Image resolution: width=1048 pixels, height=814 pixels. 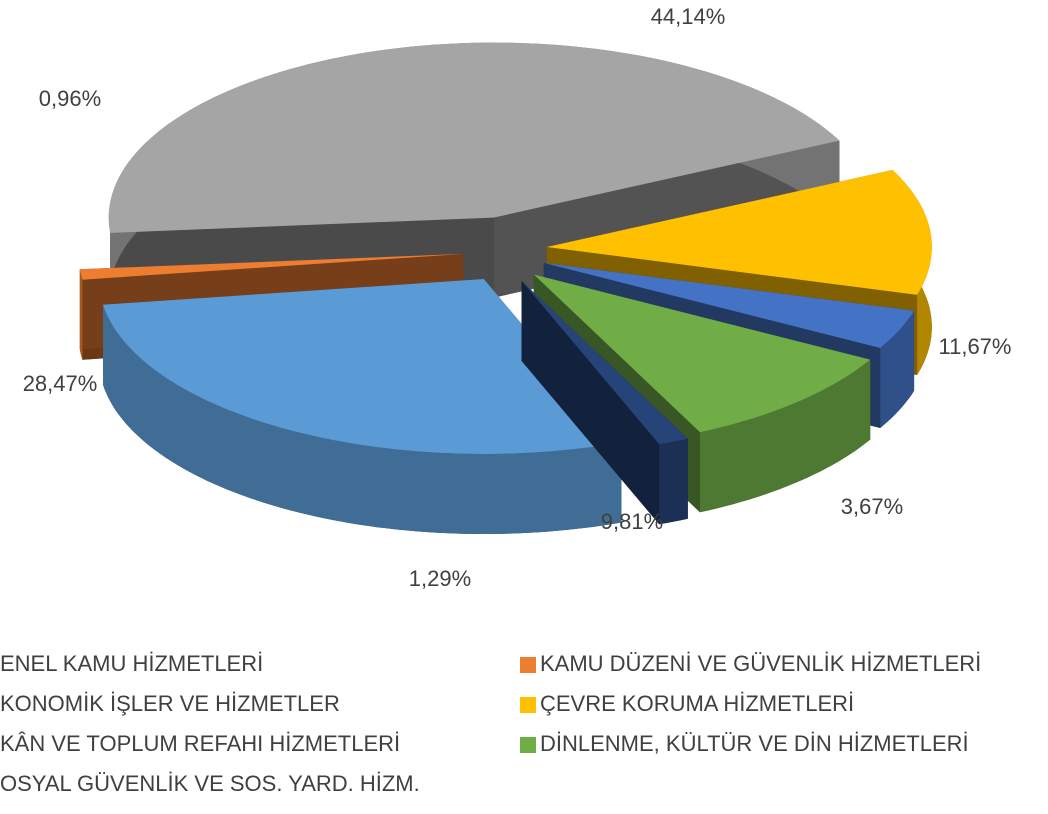 What do you see at coordinates (975, 346) in the screenshot?
I see `data-label: 11,67%` at bounding box center [975, 346].